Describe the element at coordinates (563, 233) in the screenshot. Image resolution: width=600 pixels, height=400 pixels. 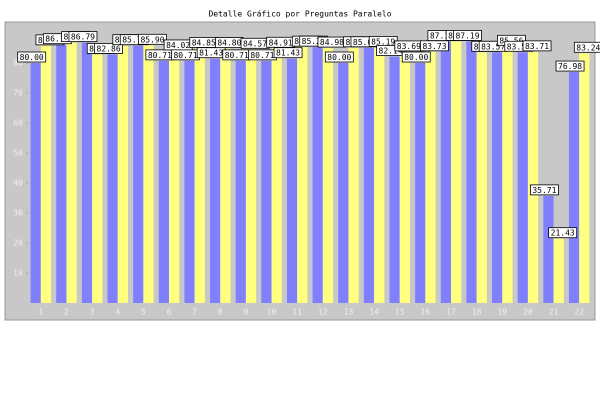
I see `value-label: 21.43` at that location.